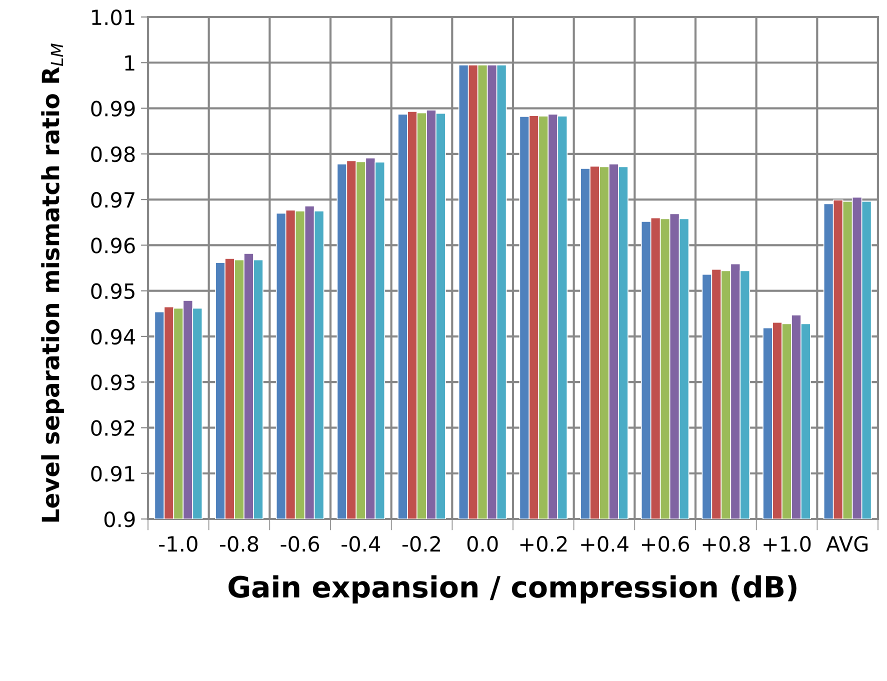 The height and width of the screenshot is (681, 887). Describe the element at coordinates (113, 382) in the screenshot. I see `y-tick-label: 0.93` at that location.